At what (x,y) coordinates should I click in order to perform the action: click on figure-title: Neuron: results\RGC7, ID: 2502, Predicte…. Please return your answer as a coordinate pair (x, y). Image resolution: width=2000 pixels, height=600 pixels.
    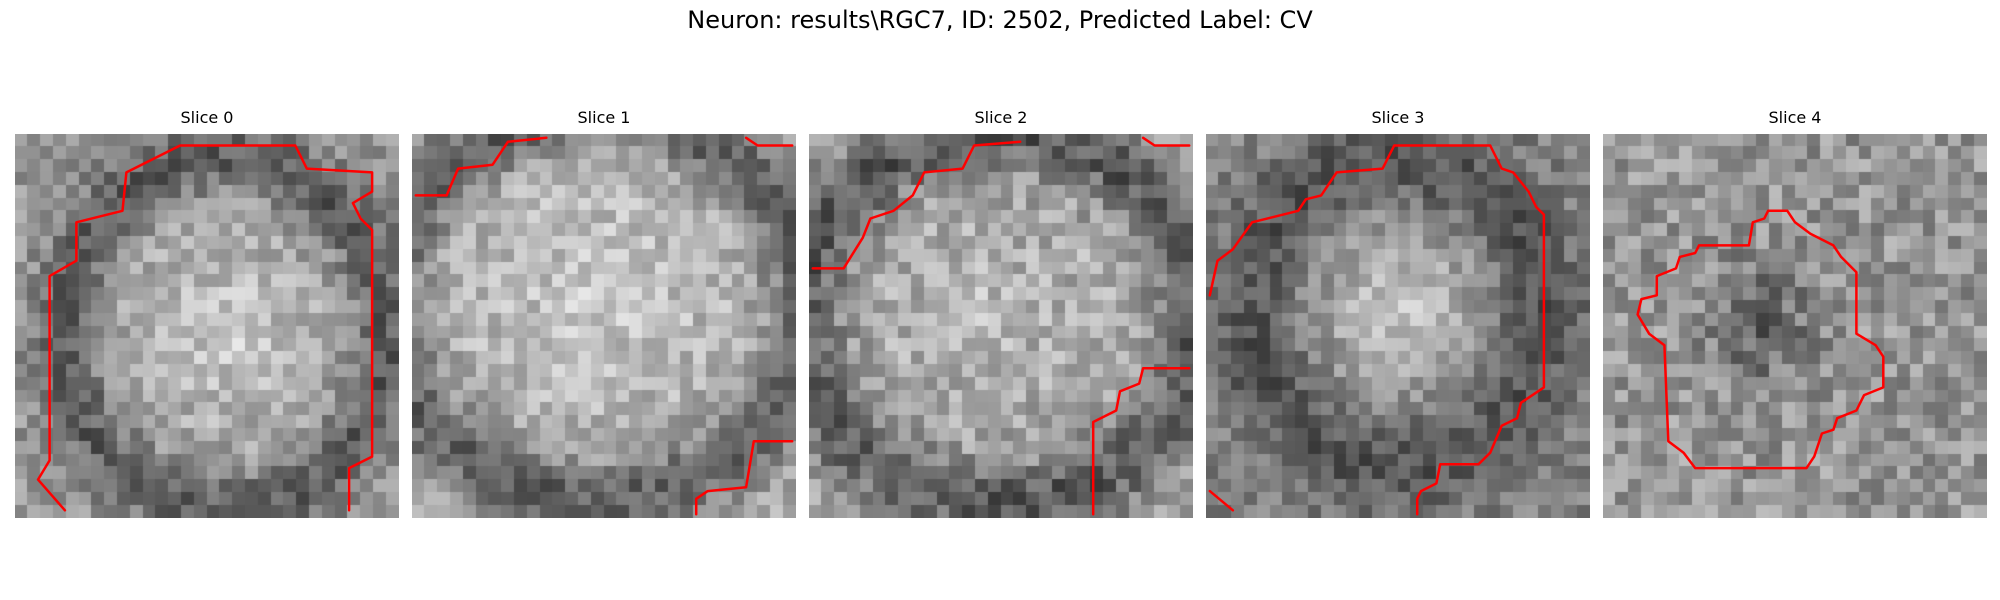
    Looking at the image, I should click on (1000, 20).